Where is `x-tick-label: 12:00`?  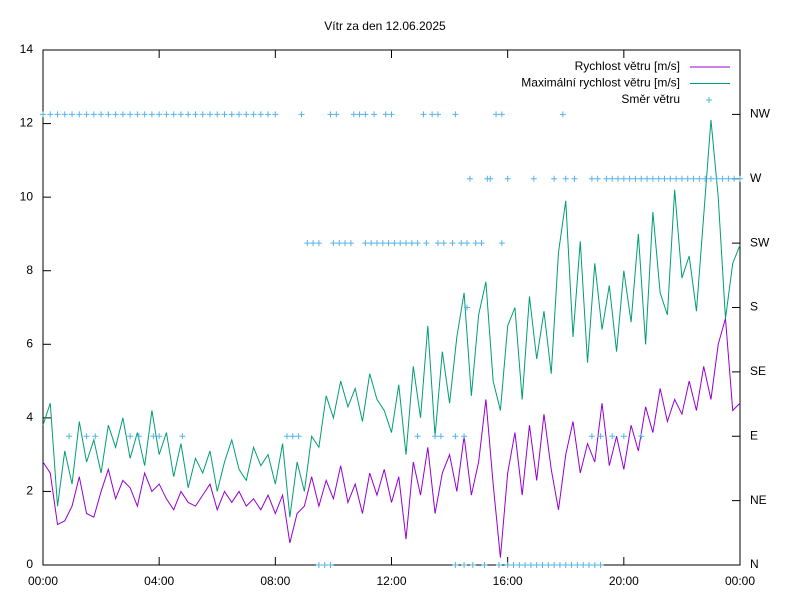
x-tick-label: 12:00 is located at coordinates (391, 581).